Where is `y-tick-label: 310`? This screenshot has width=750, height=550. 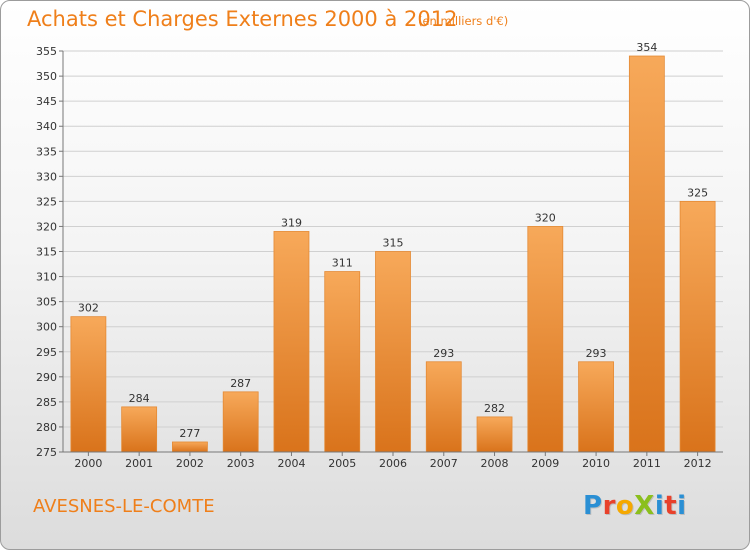
y-tick-label: 310 is located at coordinates (46, 277).